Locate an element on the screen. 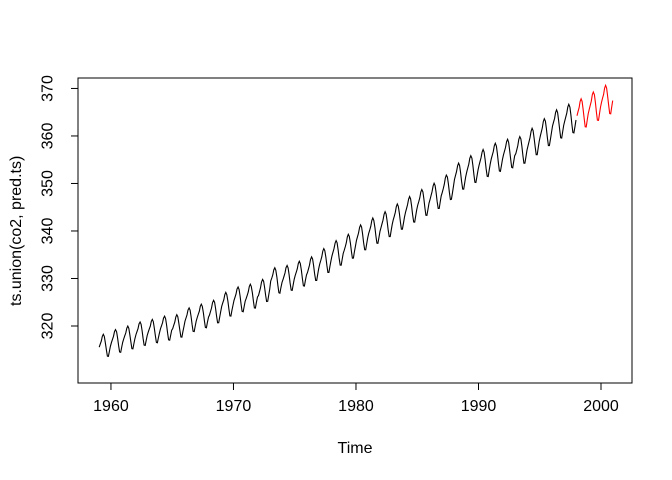  x-tick-label: 1960 is located at coordinates (111, 406).